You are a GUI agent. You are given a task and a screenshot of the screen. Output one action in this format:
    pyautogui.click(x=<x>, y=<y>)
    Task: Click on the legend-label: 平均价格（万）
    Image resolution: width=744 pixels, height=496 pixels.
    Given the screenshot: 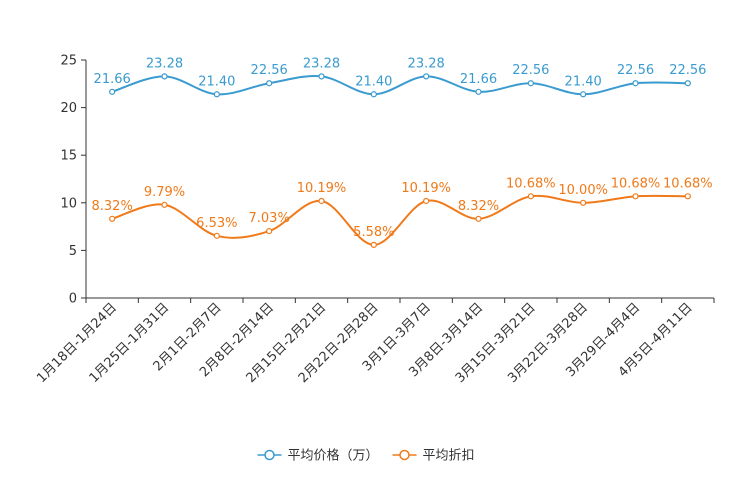 What is the action you would take?
    pyautogui.click(x=333, y=456)
    